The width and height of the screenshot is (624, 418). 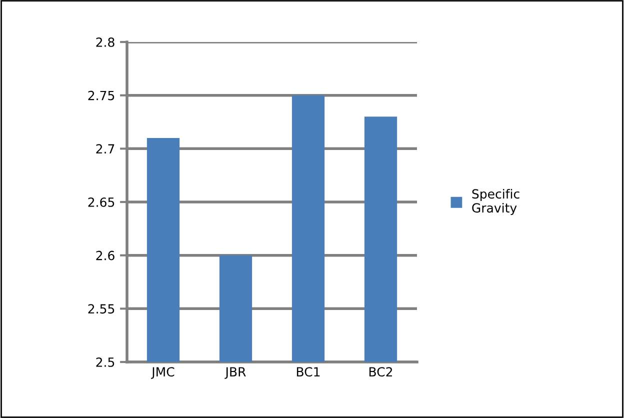 I want to click on x-tick-label: BC2, so click(x=380, y=372).